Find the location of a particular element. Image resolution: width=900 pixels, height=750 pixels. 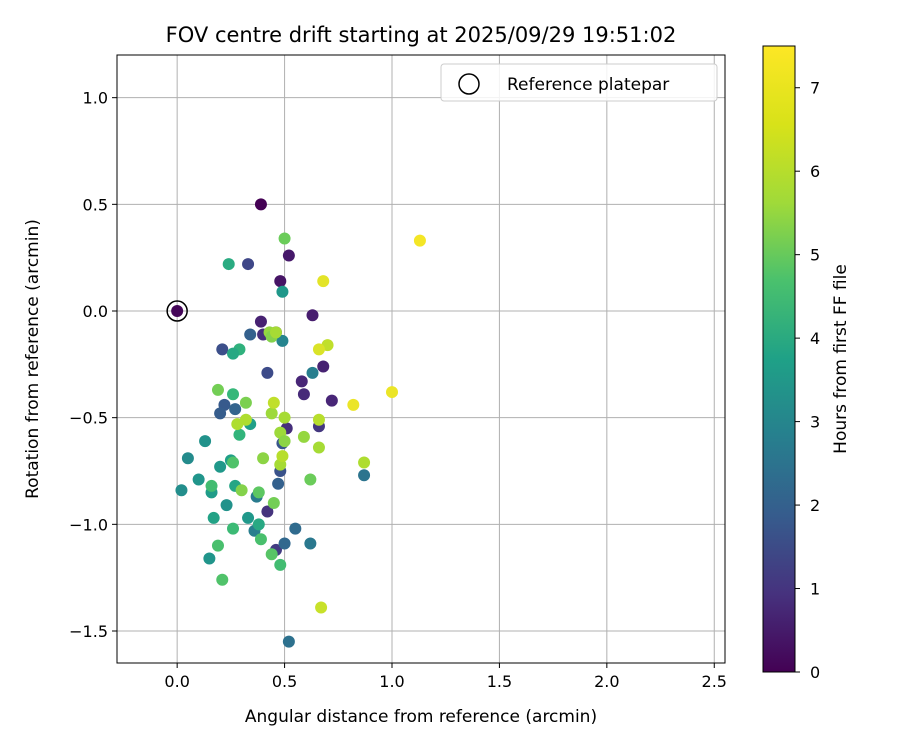

colorbar-tick-label: 7 is located at coordinates (815, 88).